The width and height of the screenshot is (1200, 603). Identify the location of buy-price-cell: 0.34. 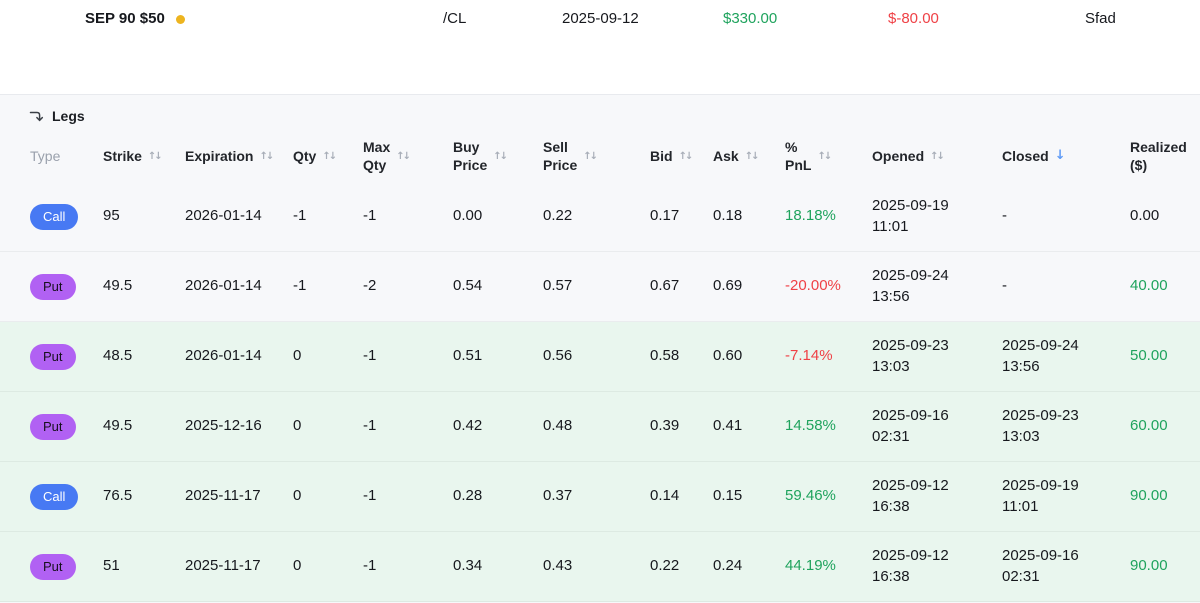
(468, 566).